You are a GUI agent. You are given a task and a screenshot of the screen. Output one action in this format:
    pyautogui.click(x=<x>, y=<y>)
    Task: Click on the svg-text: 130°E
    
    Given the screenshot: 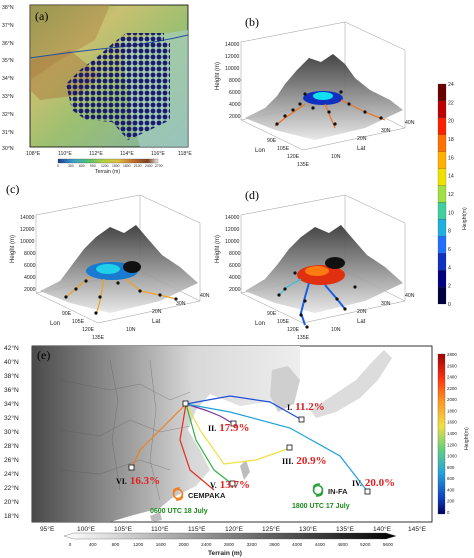 What is the action you would take?
    pyautogui.click(x=308, y=529)
    